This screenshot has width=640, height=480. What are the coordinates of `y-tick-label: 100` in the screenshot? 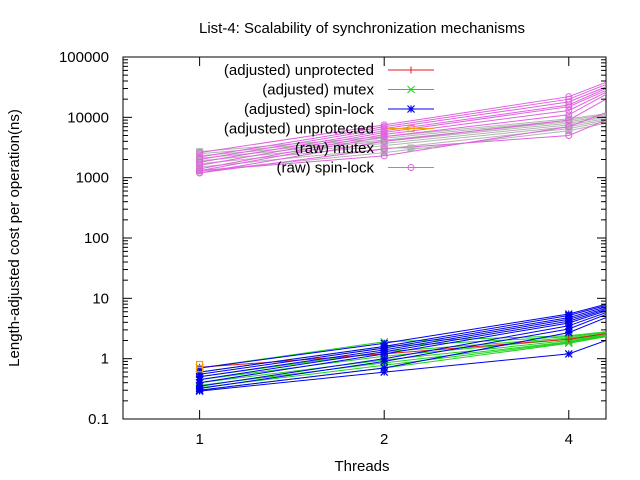 It's located at (96, 238).